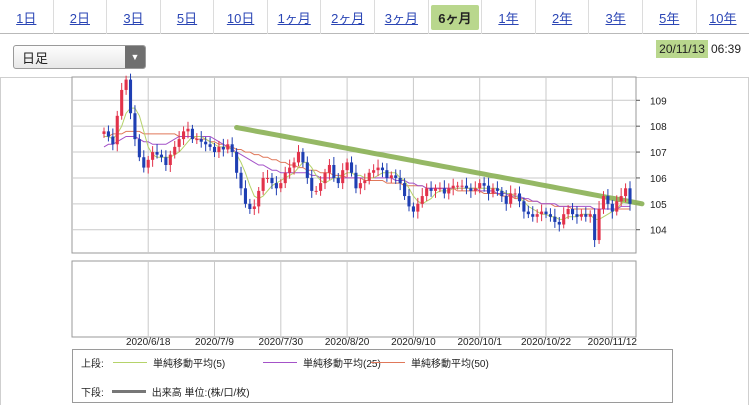  What do you see at coordinates (658, 231) in the screenshot?
I see `y-tick-label: 104` at bounding box center [658, 231].